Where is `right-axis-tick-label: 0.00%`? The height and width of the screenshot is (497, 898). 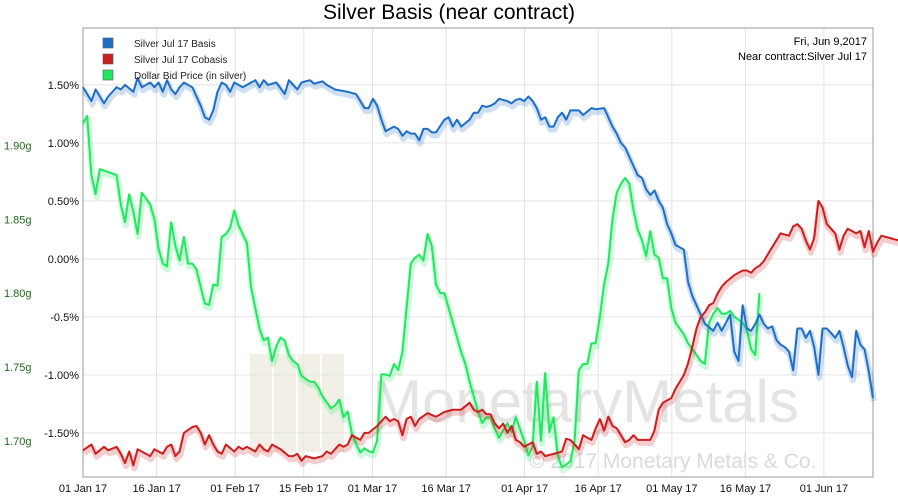 right-axis-tick-label: 0.00% is located at coordinates (63, 260).